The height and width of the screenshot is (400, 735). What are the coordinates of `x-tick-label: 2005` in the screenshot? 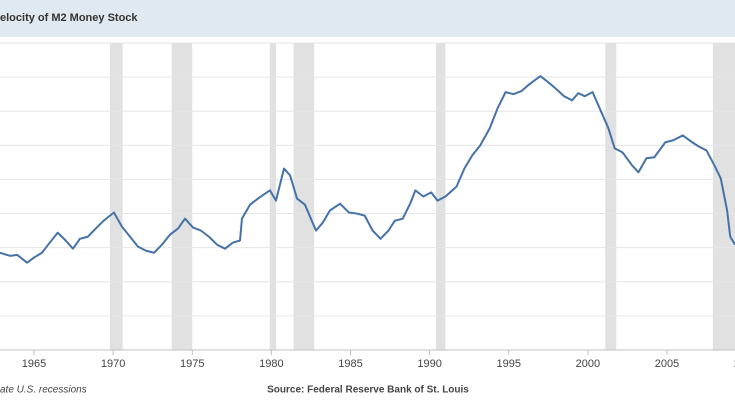 It's located at (667, 364).